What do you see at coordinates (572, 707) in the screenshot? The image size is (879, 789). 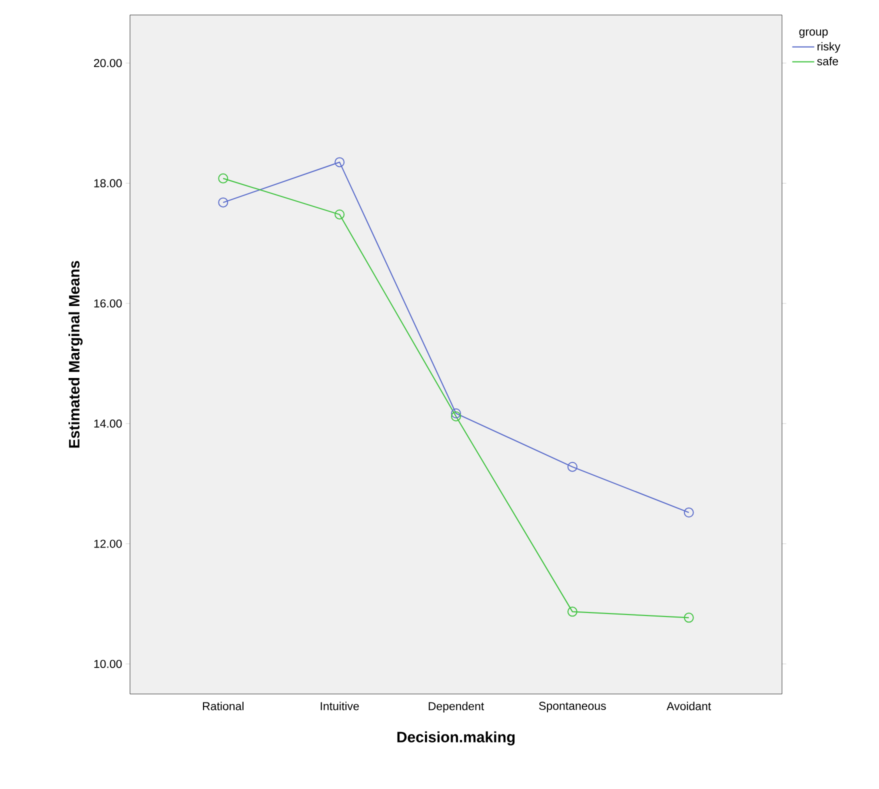 I see `x-tick-label: Spontaneous` at bounding box center [572, 707].